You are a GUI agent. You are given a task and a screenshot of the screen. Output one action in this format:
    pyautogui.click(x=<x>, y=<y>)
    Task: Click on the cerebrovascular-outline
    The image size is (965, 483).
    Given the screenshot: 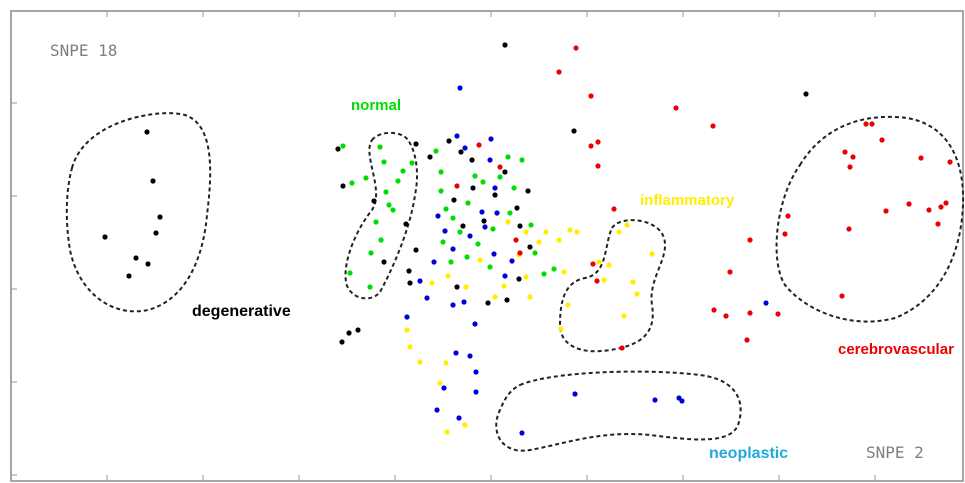 What is the action you would take?
    pyautogui.click(x=870, y=219)
    